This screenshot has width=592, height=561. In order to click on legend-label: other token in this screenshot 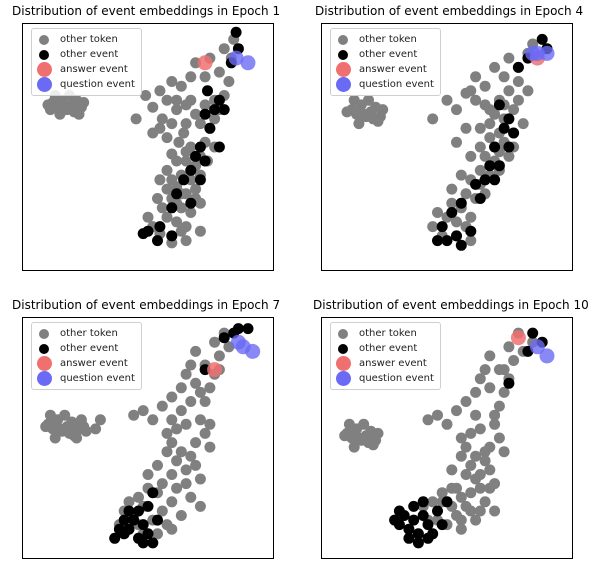, I will do `click(89, 39)`.